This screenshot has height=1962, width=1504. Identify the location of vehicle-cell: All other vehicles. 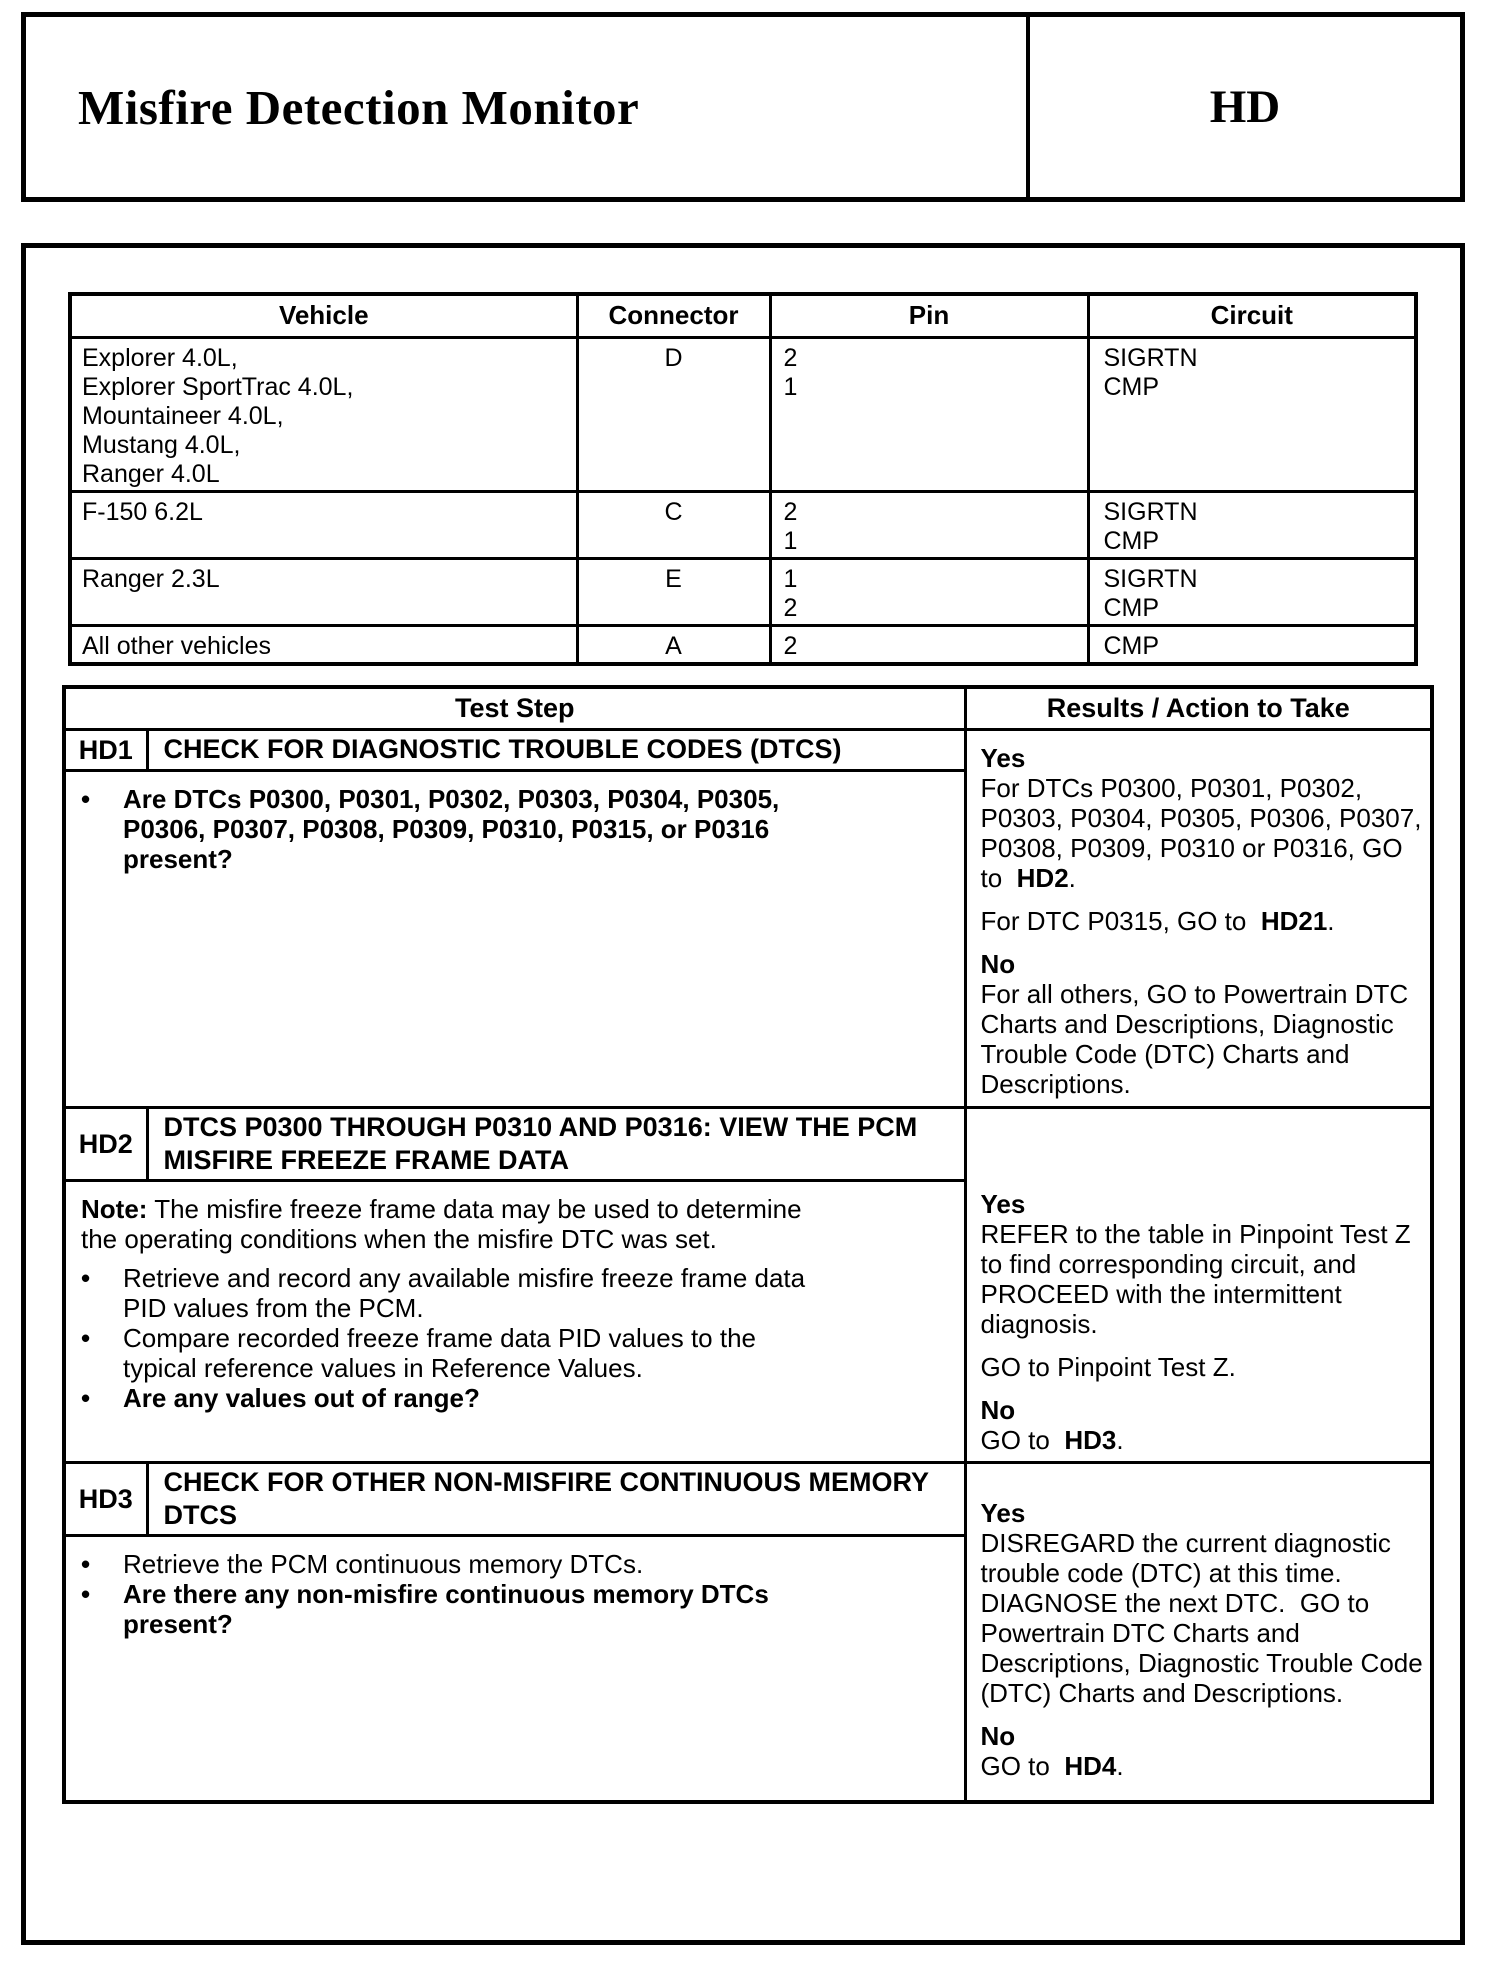
(323, 644).